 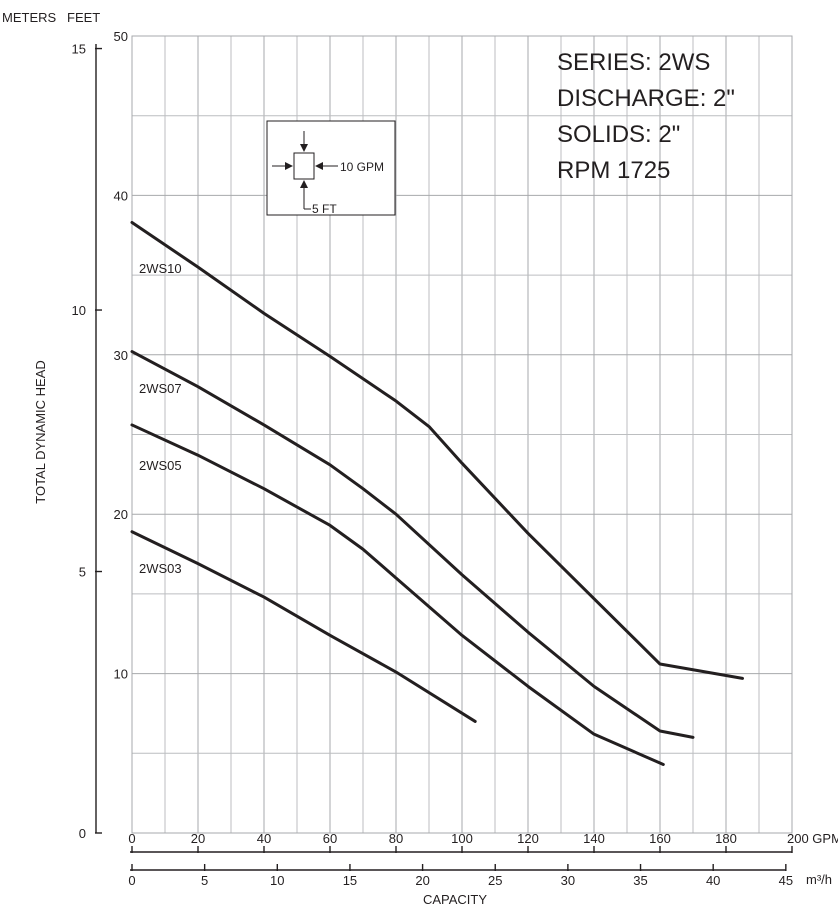 What do you see at coordinates (713, 880) in the screenshot?
I see `m3h-tick-label: 40` at bounding box center [713, 880].